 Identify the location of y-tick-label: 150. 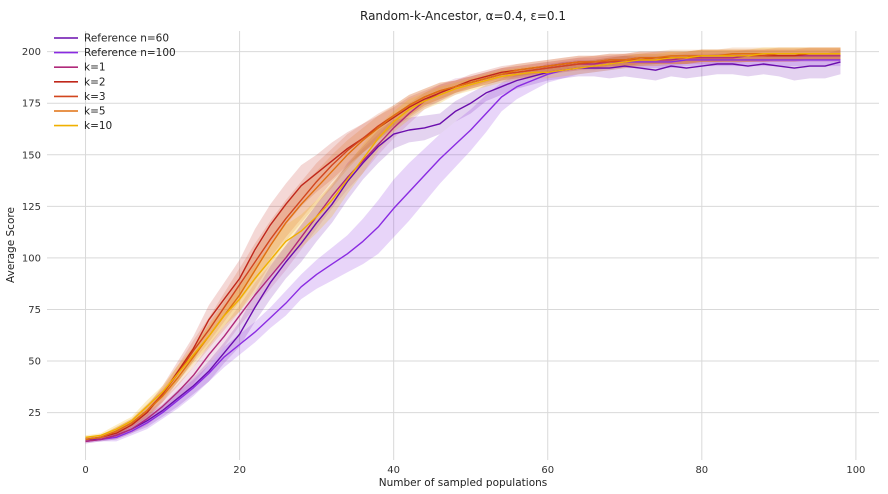
(31, 155).